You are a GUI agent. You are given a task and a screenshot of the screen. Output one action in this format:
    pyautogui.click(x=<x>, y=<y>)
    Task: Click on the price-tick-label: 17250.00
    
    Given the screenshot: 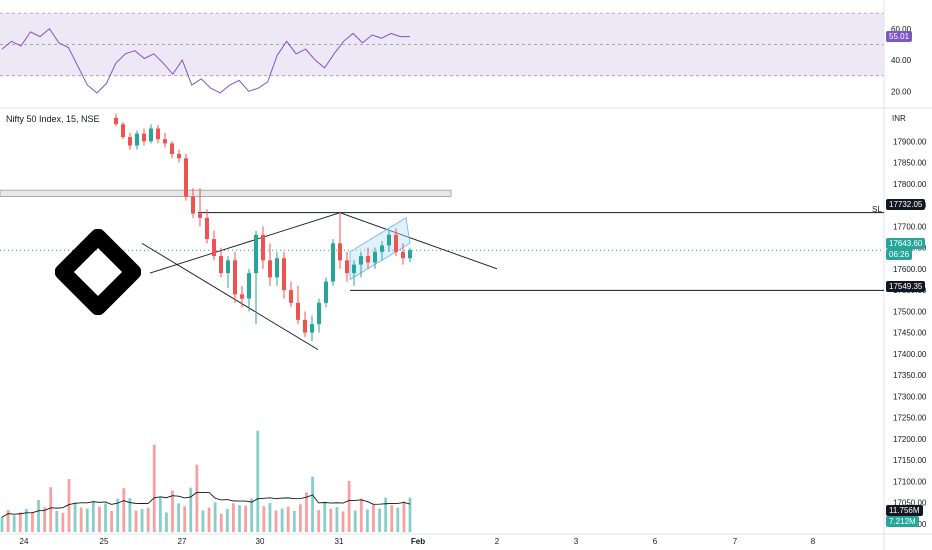 What is the action you would take?
    pyautogui.click(x=910, y=418)
    